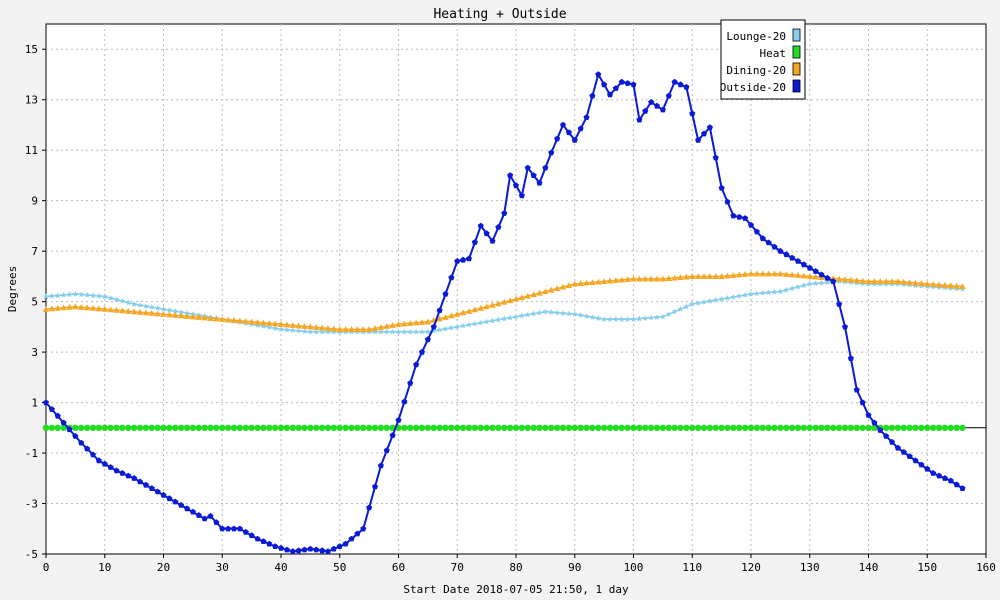 This screenshot has width=1000, height=600. I want to click on x-tick-label: 100, so click(634, 567).